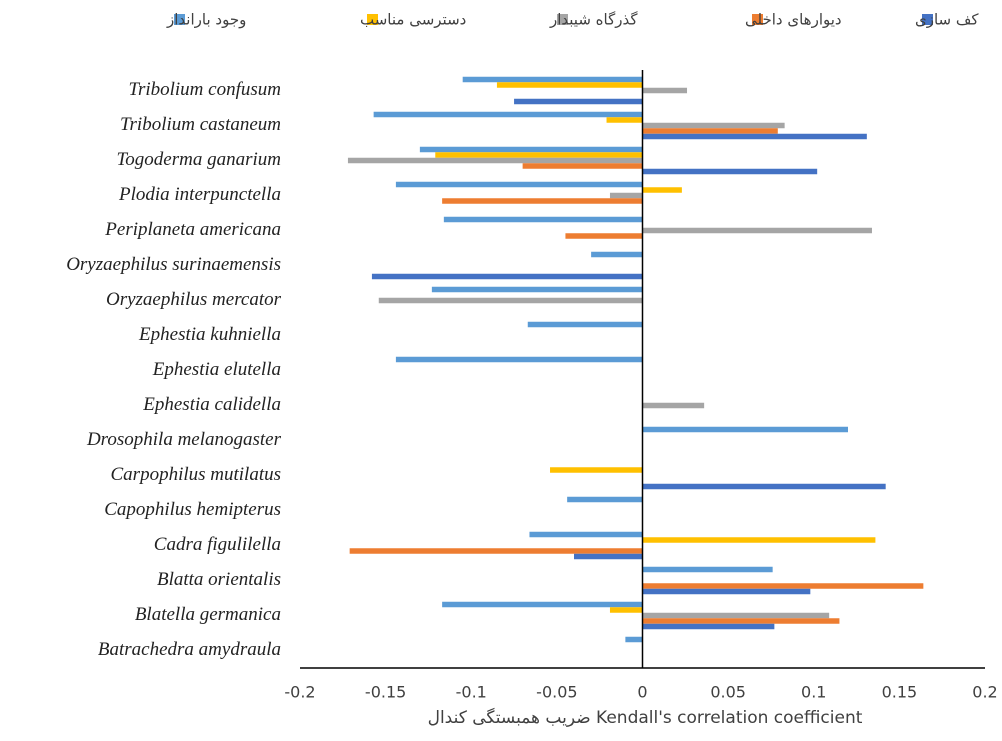 Image resolution: width=1002 pixels, height=741 pixels. Describe the element at coordinates (642, 692) in the screenshot. I see `x-tick-label: 0` at that location.